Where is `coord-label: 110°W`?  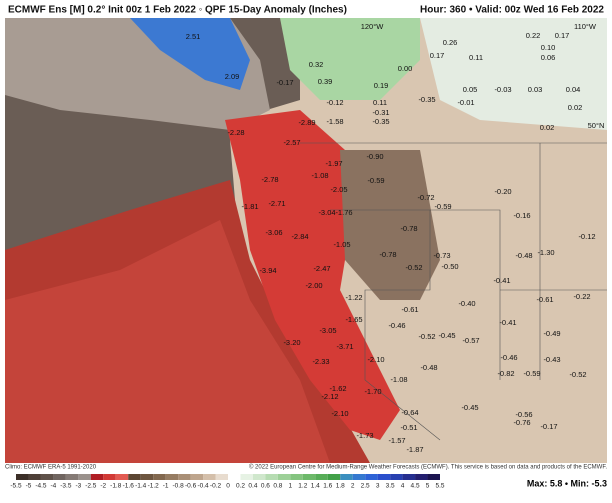
coord-label: 110°W is located at coordinates (585, 26).